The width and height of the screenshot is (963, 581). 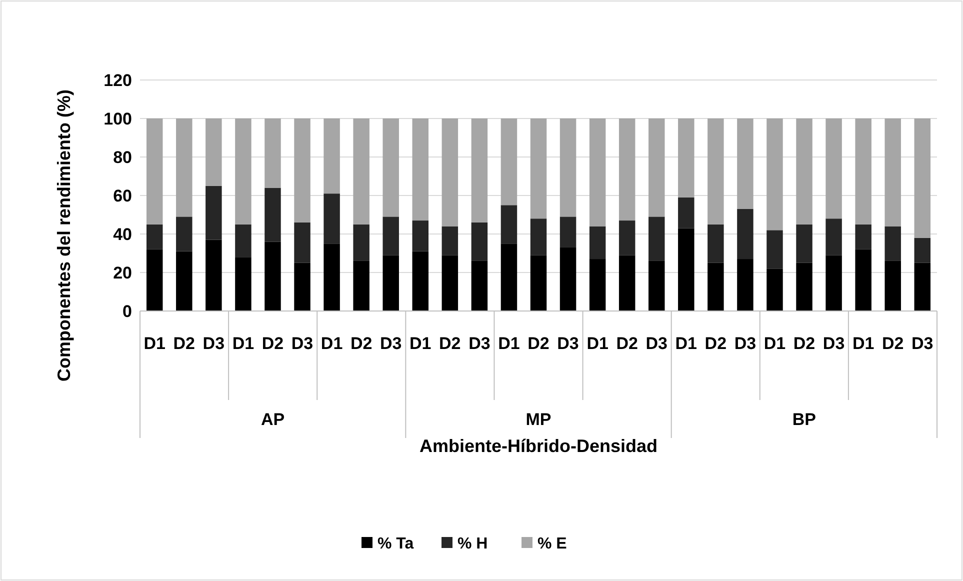 What do you see at coordinates (118, 80) in the screenshot?
I see `y-tick-label: 120` at bounding box center [118, 80].